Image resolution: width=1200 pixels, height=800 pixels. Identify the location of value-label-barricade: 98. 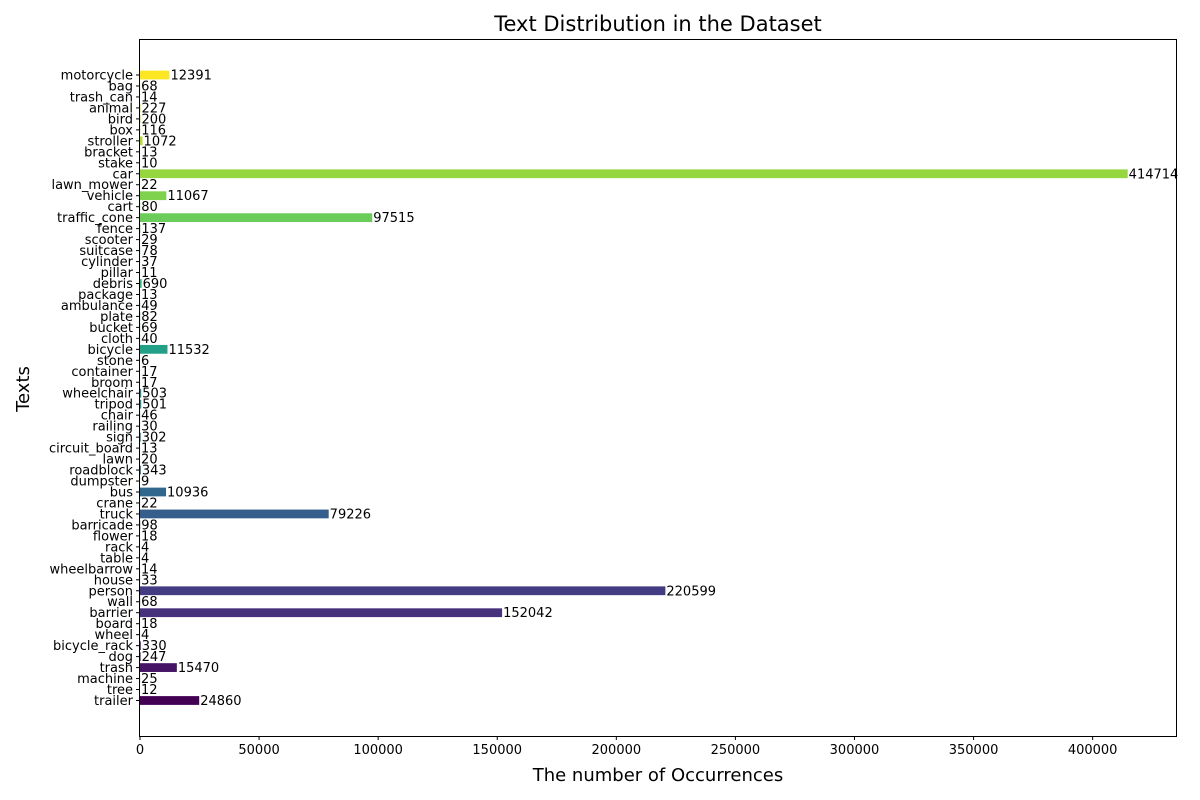
(149, 525).